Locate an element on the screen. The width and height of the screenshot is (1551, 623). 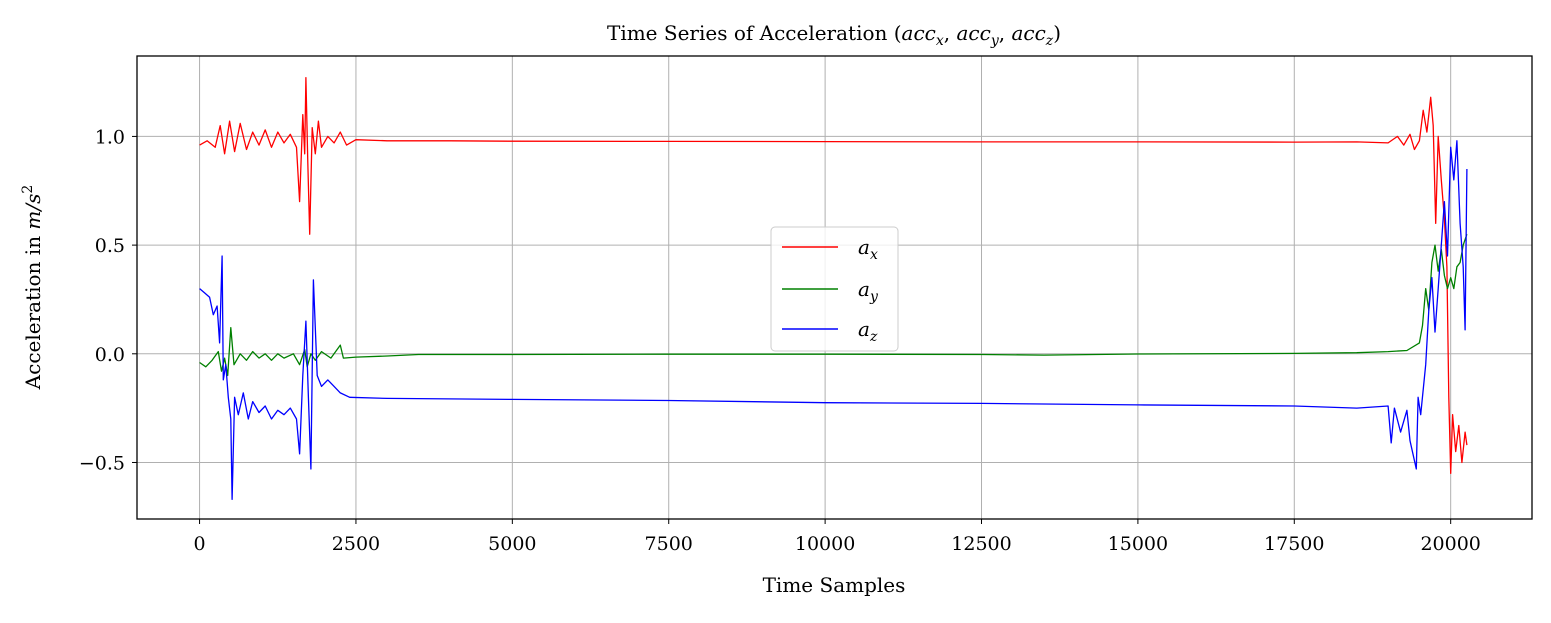
title-accy-sub: y is located at coordinates (995, 41).